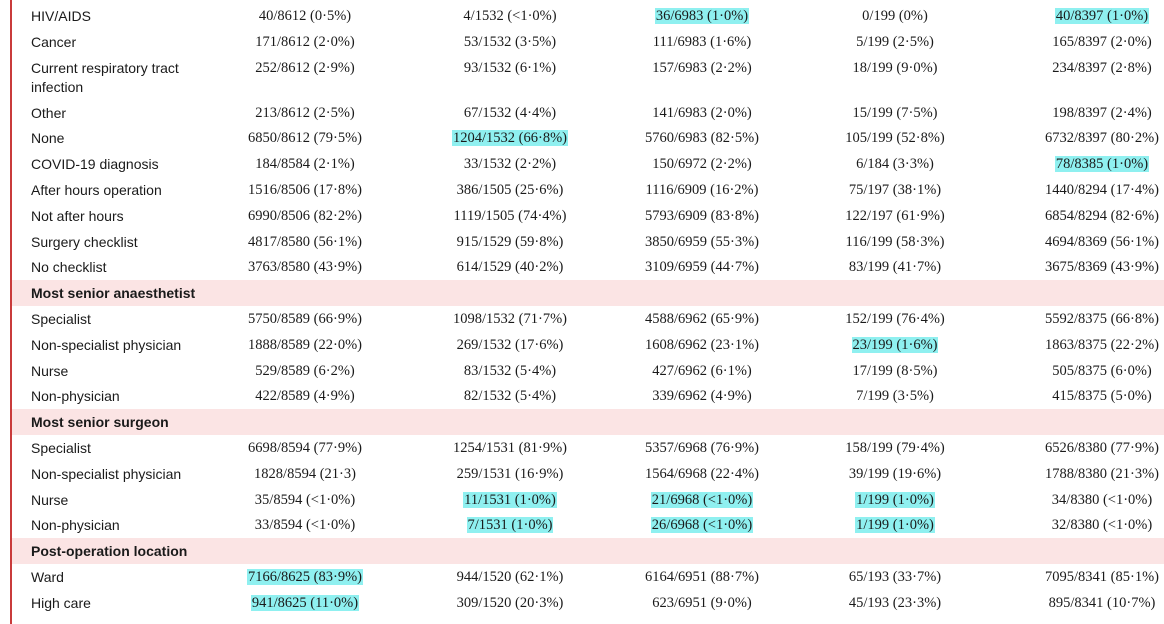  I want to click on table-cell: 1204/1532 (66·8%), so click(510, 138).